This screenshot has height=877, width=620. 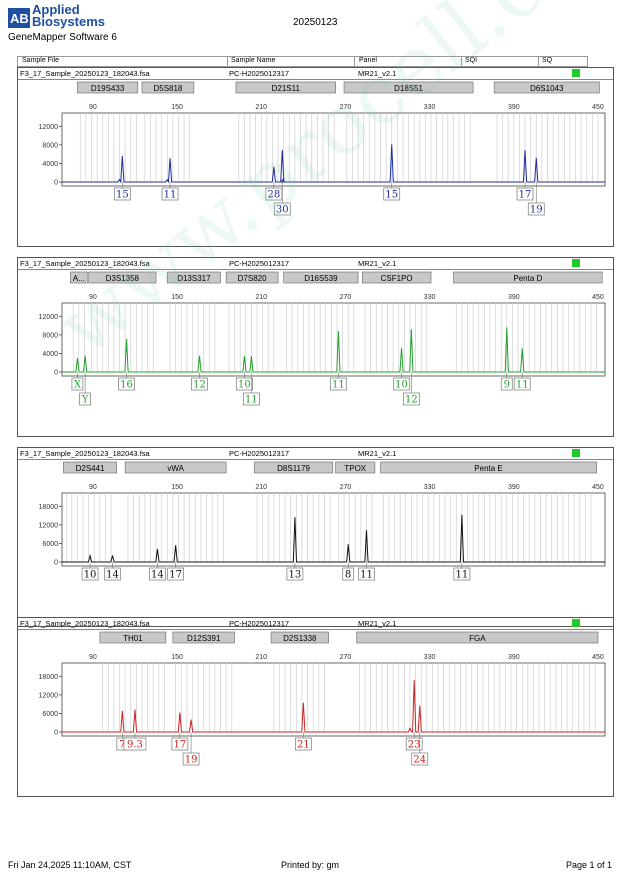 I want to click on marker-bin-d12s391: D12S391, so click(x=203, y=637).